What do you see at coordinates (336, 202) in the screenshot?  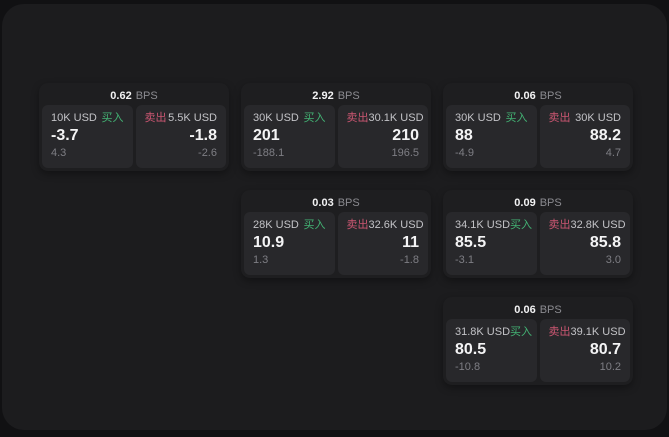 I see `spread-header: 0.03 BPS` at bounding box center [336, 202].